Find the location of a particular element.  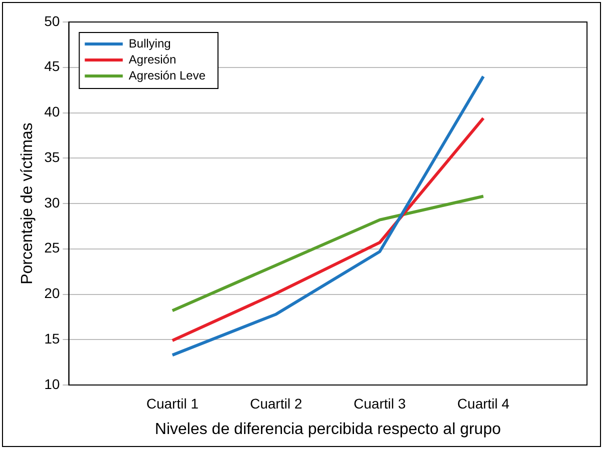

x-tick-label: Cuartil 3 is located at coordinates (380, 403).